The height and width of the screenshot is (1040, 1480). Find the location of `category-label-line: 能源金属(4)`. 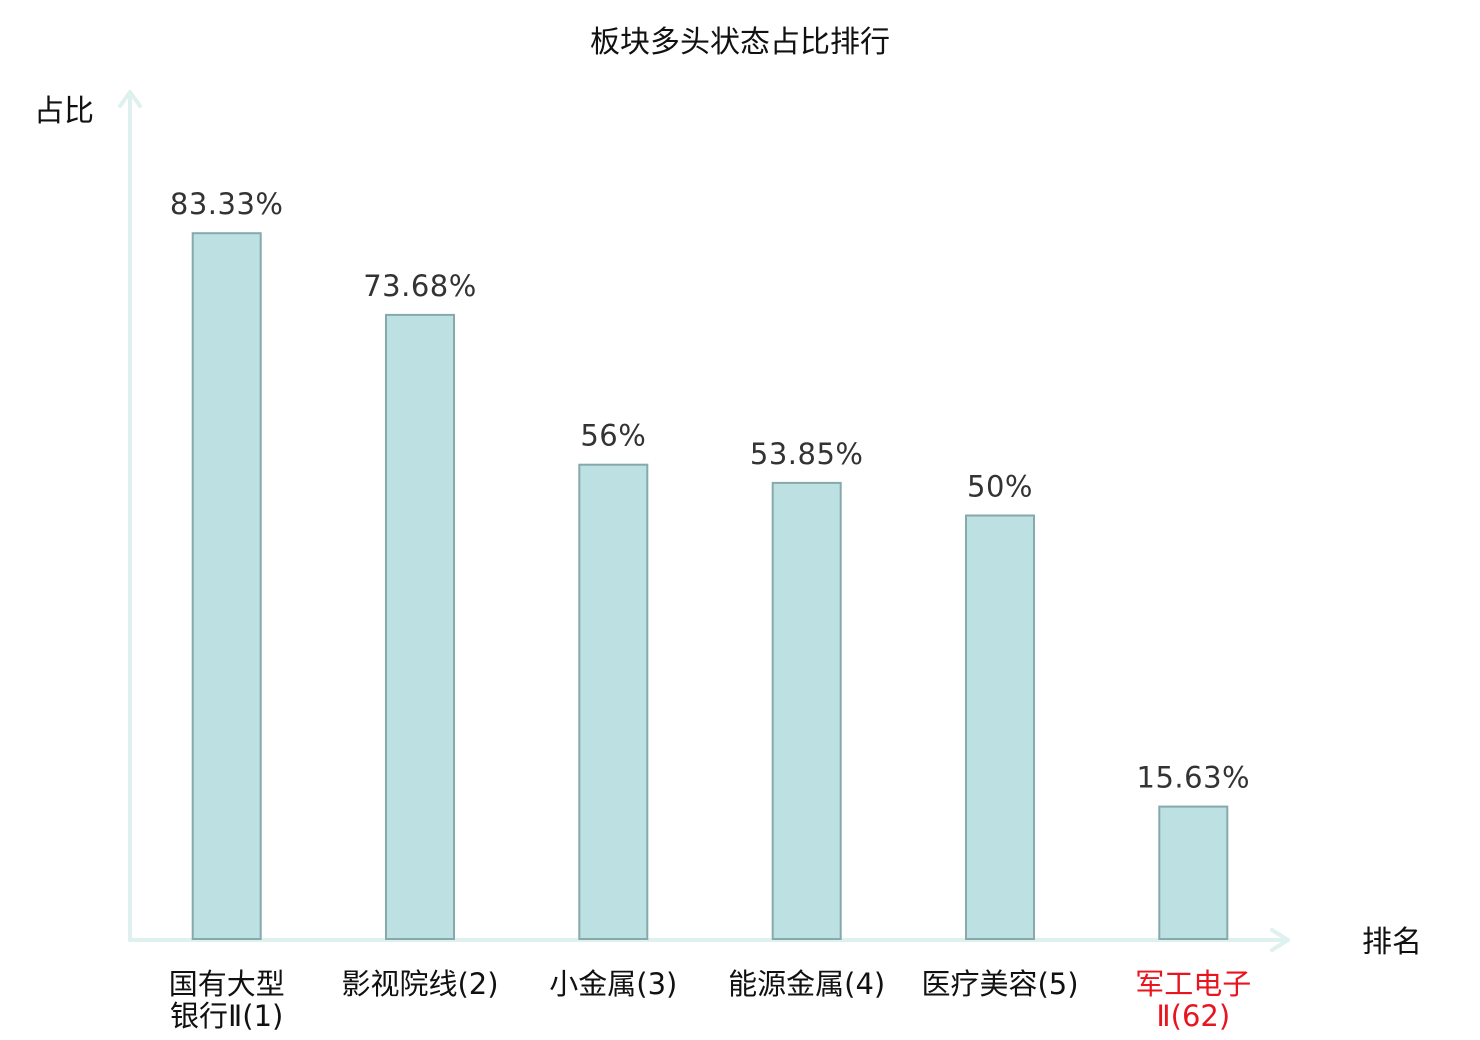

category-label-line: 能源金属(4) is located at coordinates (806, 984).